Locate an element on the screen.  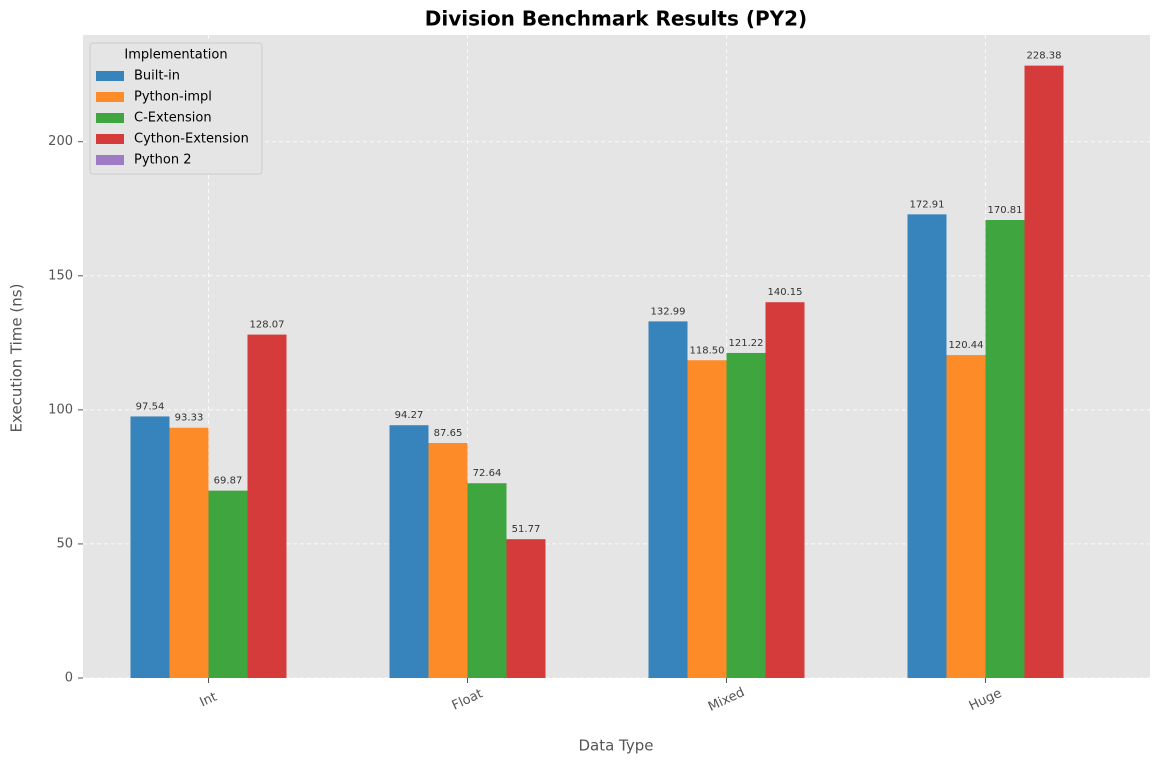
value-label: 228.38 is located at coordinates (1044, 56).